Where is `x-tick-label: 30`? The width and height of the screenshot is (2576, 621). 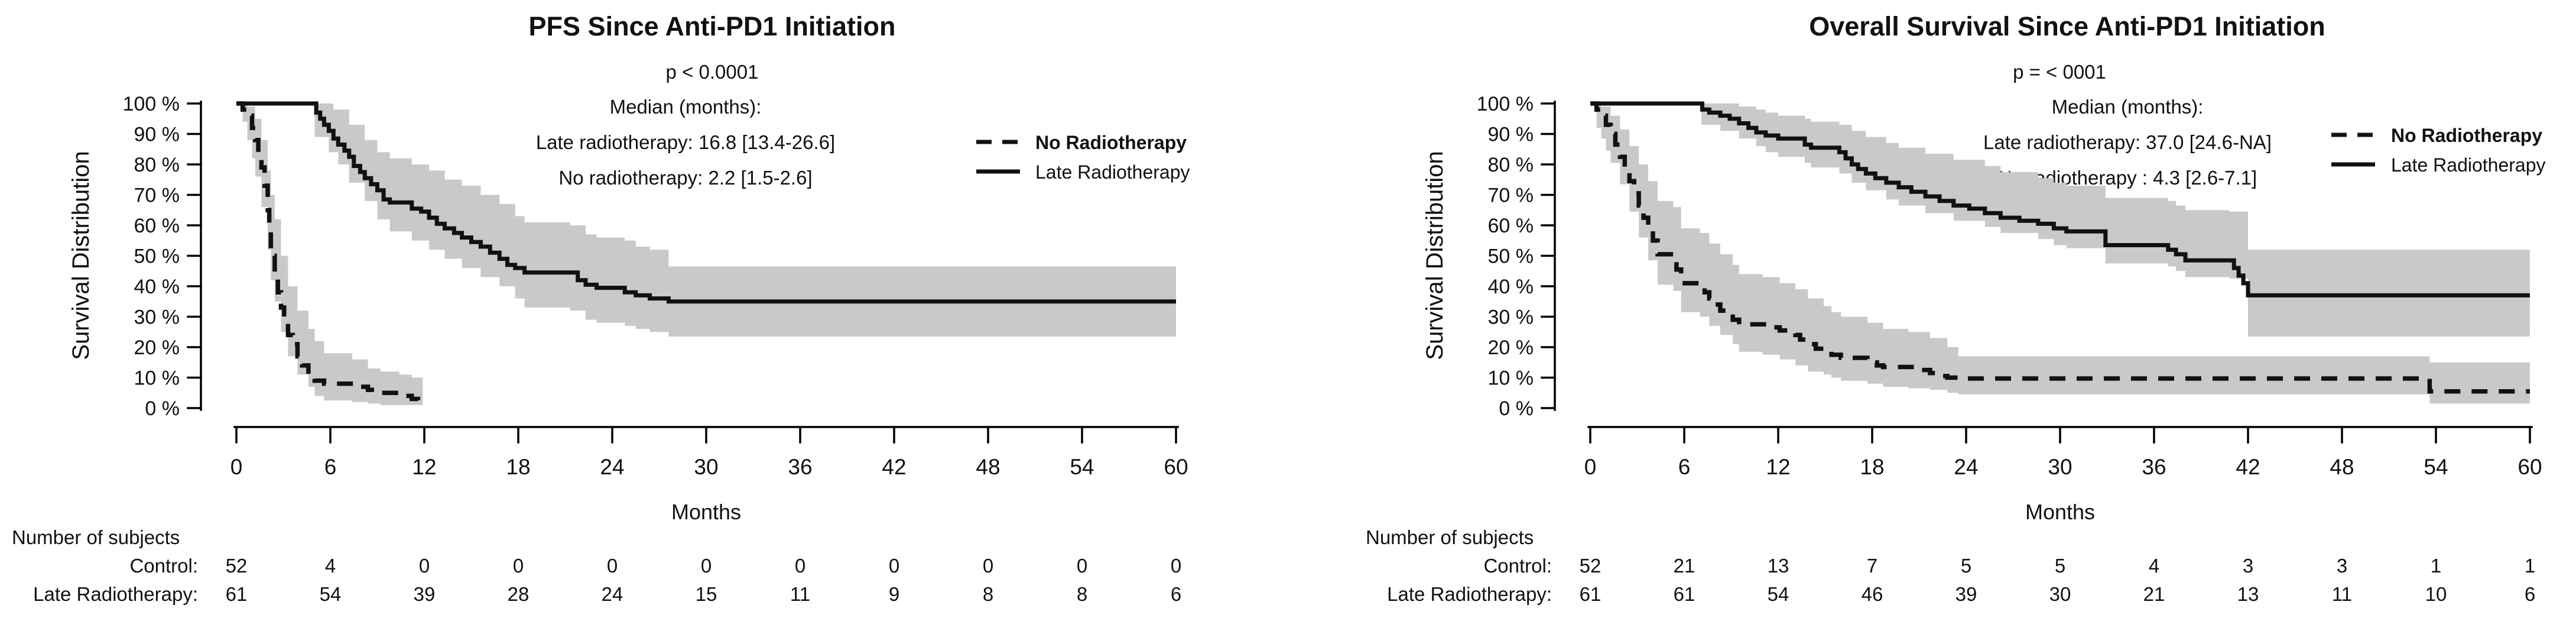
x-tick-label: 30 is located at coordinates (706, 467).